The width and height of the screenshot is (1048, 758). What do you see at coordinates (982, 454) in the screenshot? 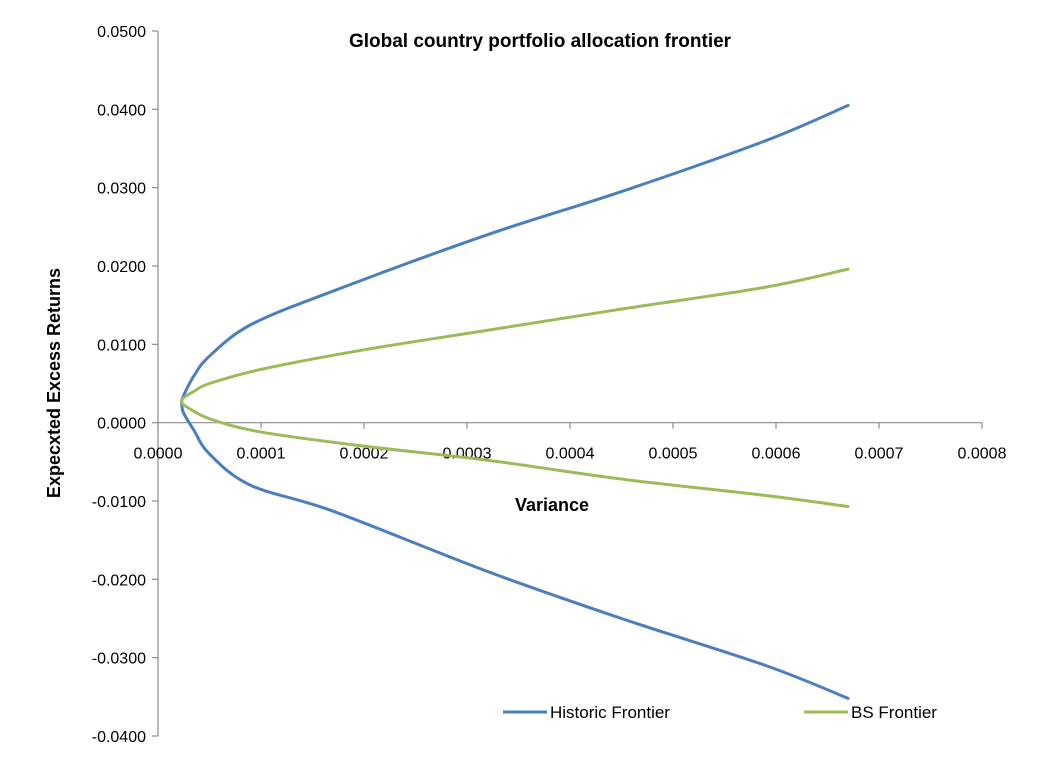
I see `x-tick-label: 0.0008` at bounding box center [982, 454].